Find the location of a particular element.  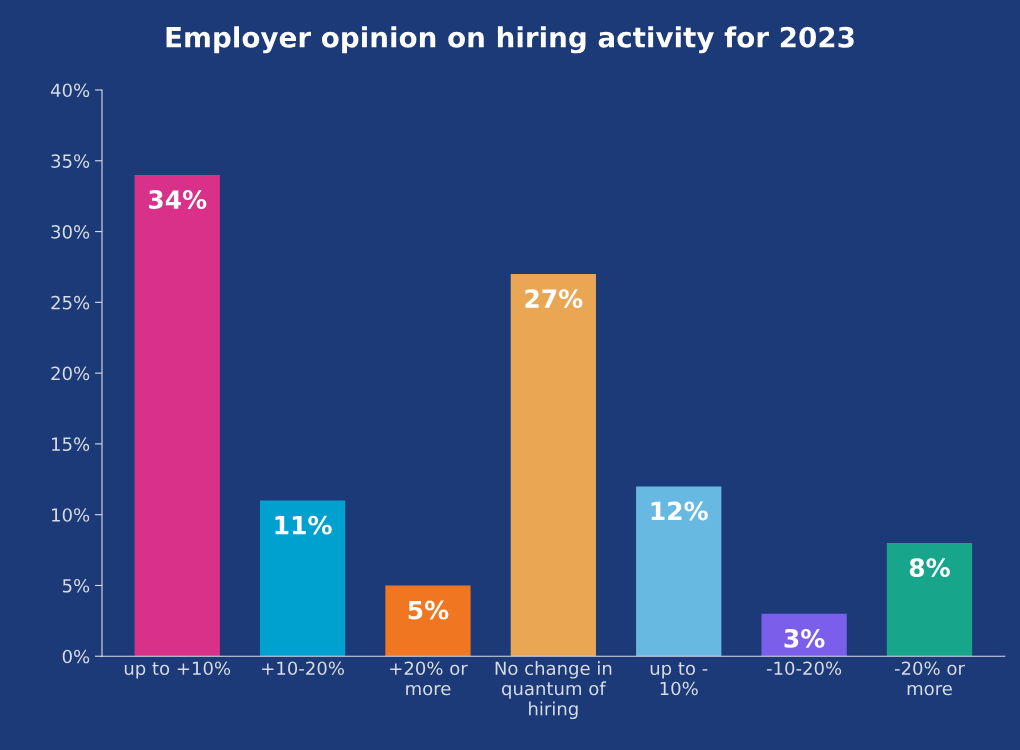

data-label: 27% is located at coordinates (554, 299).